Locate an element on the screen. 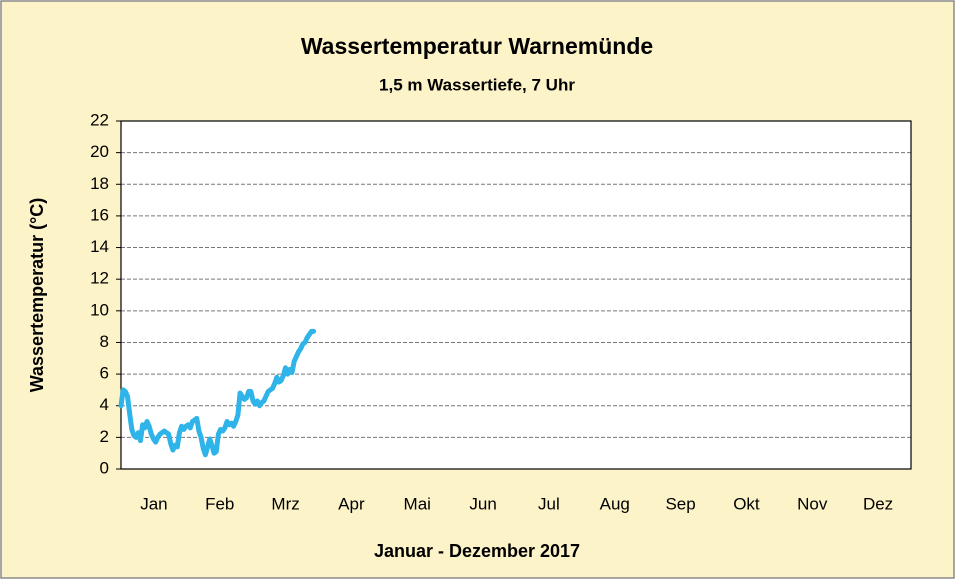 The height and width of the screenshot is (579, 955). x-tick-label: Jul is located at coordinates (549, 503).